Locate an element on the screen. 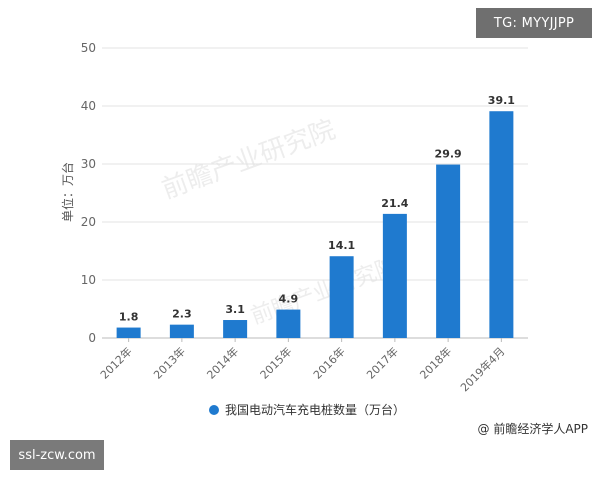 The width and height of the screenshot is (600, 480). data-label: 3.1 is located at coordinates (235, 309).